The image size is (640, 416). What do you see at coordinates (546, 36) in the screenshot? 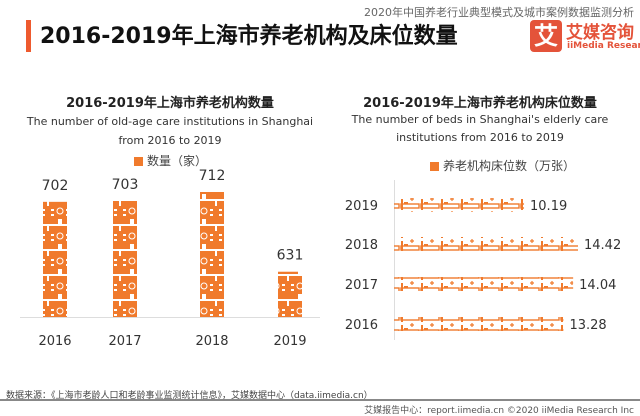
I see `logo-mark: 艾` at bounding box center [546, 36].